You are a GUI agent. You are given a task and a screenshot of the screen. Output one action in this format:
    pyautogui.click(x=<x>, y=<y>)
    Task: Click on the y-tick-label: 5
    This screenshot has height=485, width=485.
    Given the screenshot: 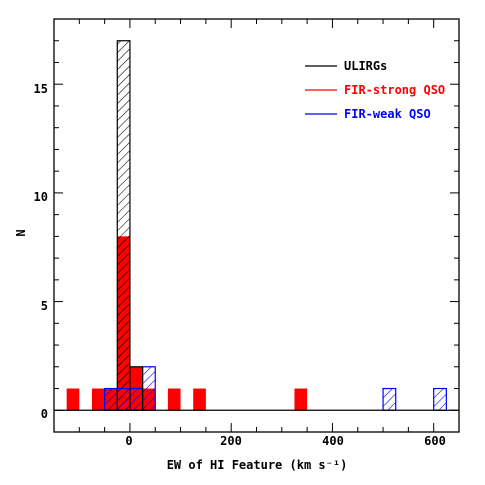 What is the action you would take?
    pyautogui.click(x=44, y=306)
    